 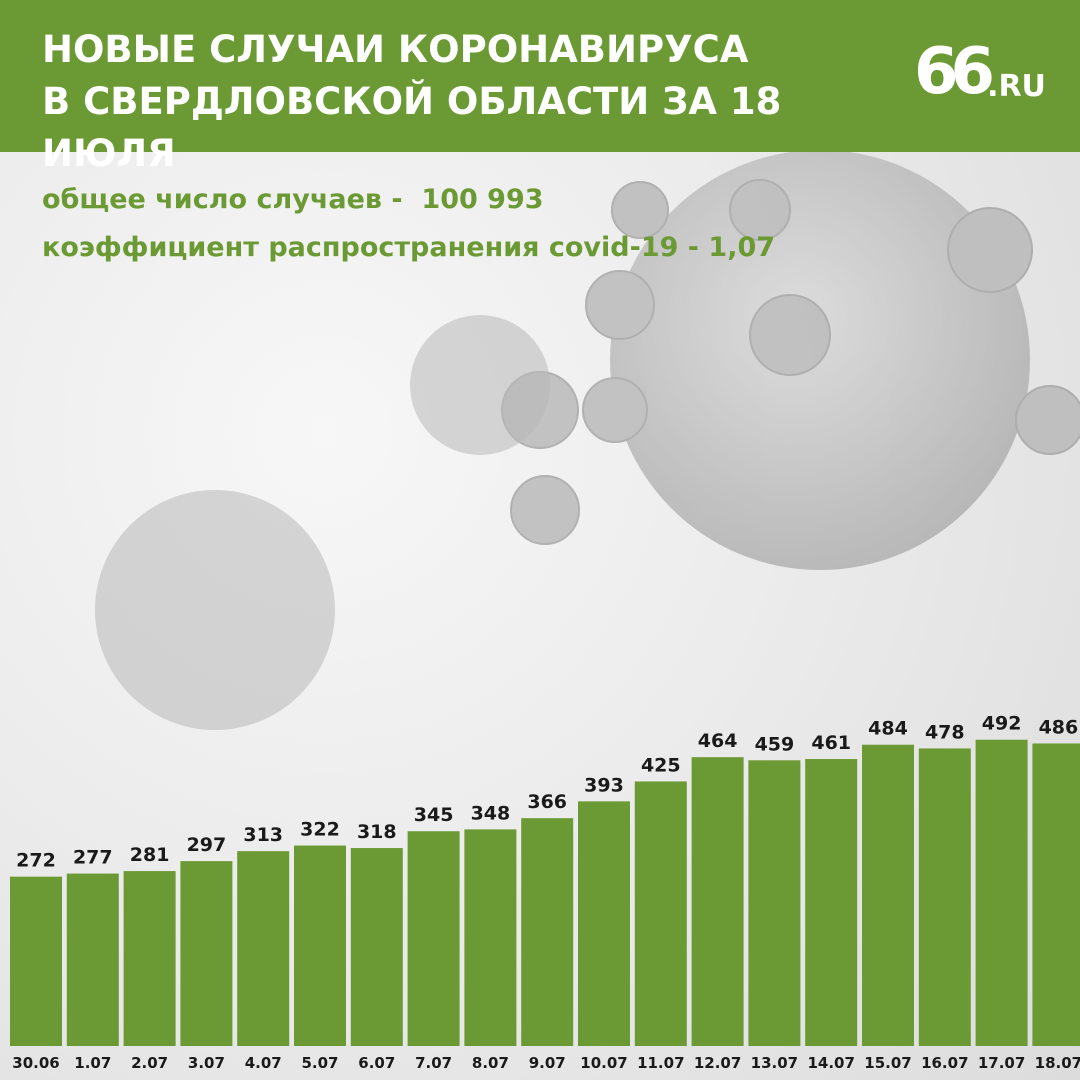 What do you see at coordinates (36, 961) in the screenshot?
I see `bar-30.06` at bounding box center [36, 961].